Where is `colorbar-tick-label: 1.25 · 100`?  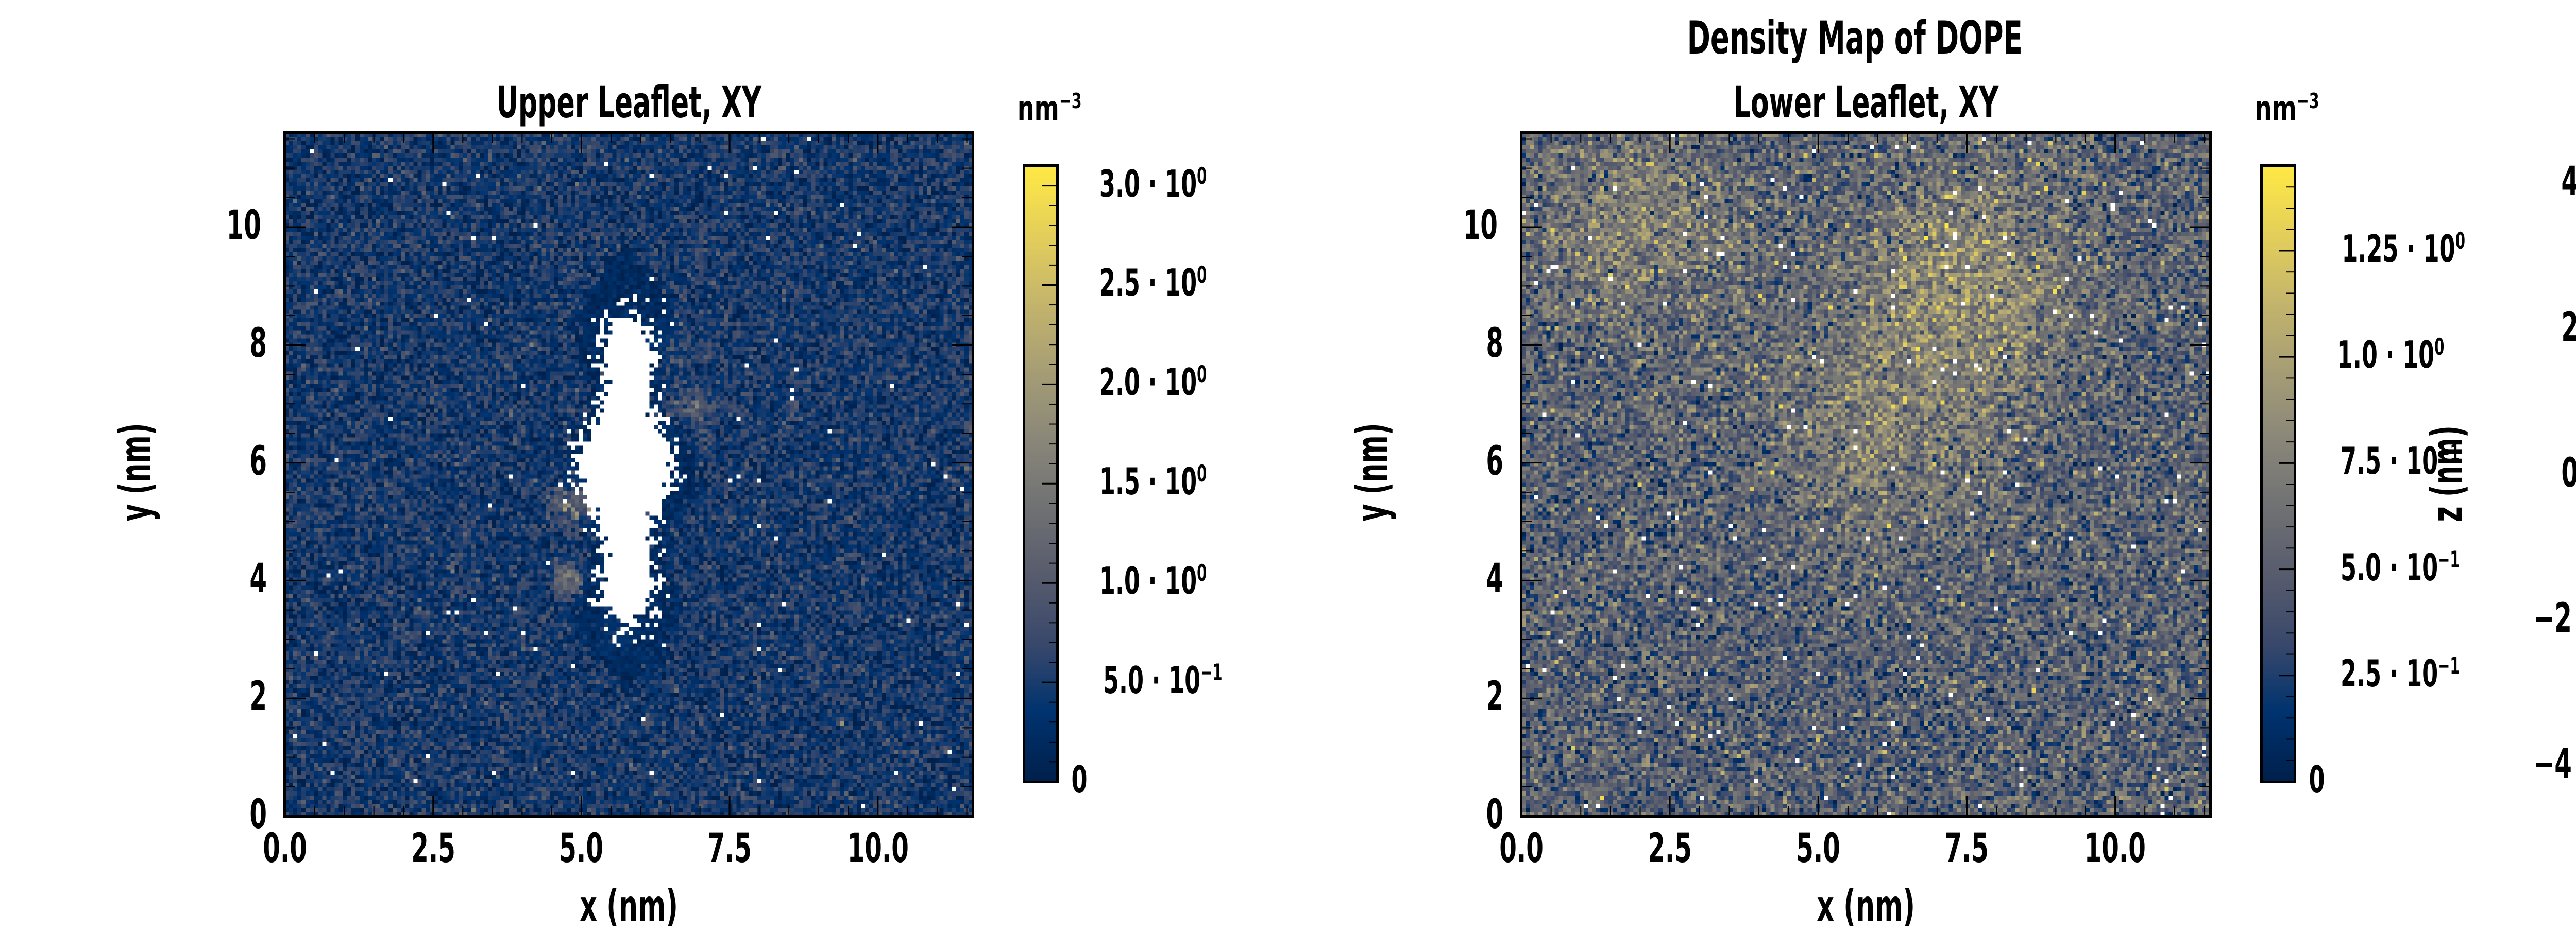
colorbar-tick-label: 1.25 · 100 is located at coordinates (2403, 248).